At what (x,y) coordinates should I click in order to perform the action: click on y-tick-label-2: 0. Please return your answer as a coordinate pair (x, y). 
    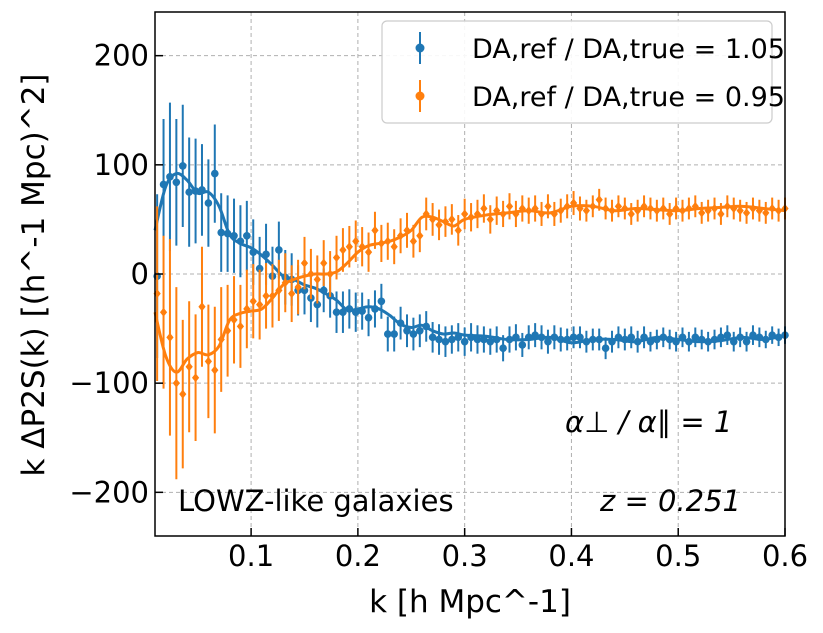
    Looking at the image, I should click on (140, 274).